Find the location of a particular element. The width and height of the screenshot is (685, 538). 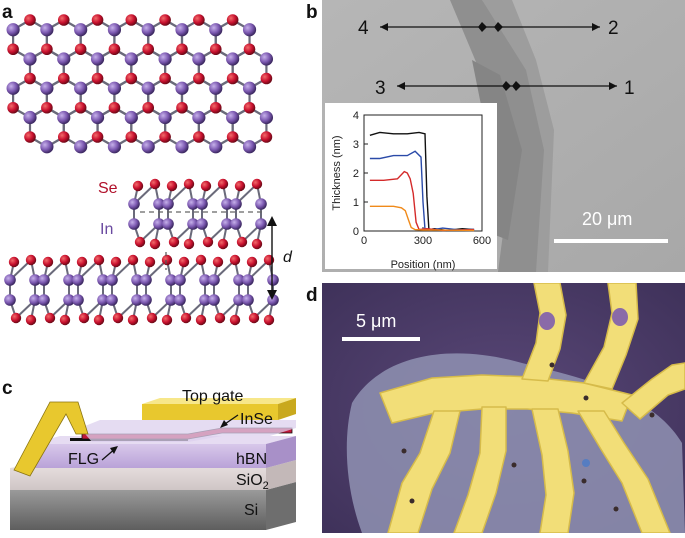

y-tick-label: 3 is located at coordinates (356, 145).